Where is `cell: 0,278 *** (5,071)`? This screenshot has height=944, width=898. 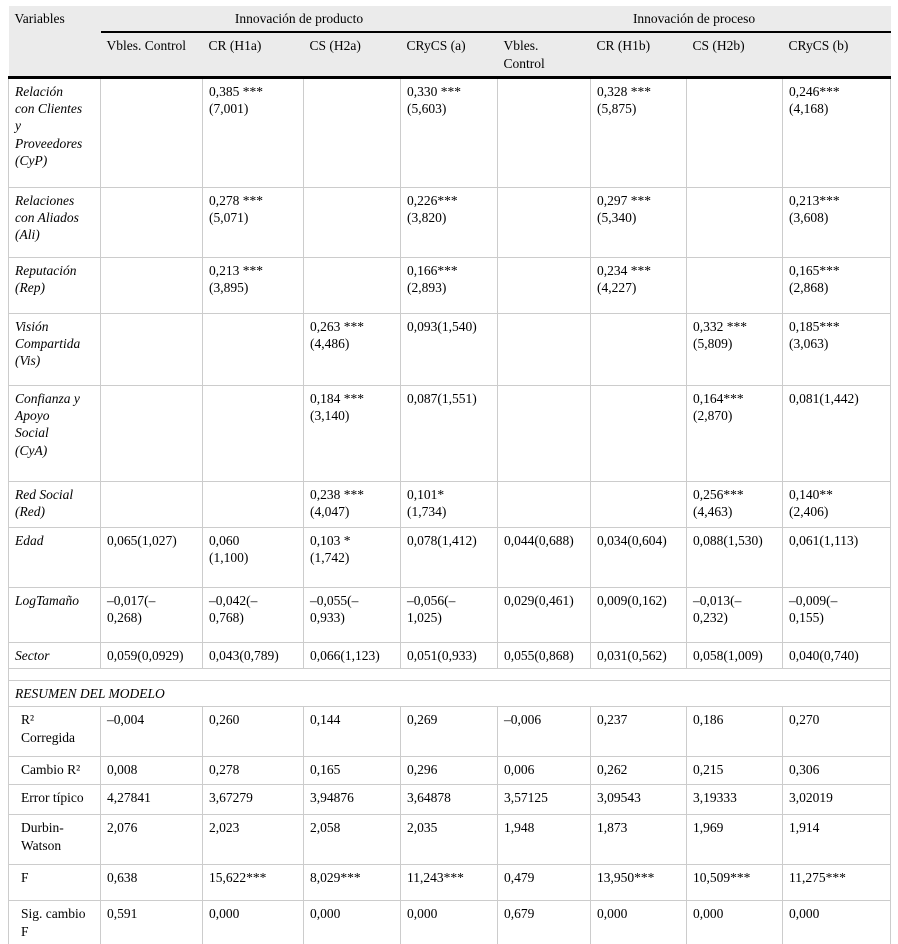 cell: 0,278 *** (5,071) is located at coordinates (253, 222).